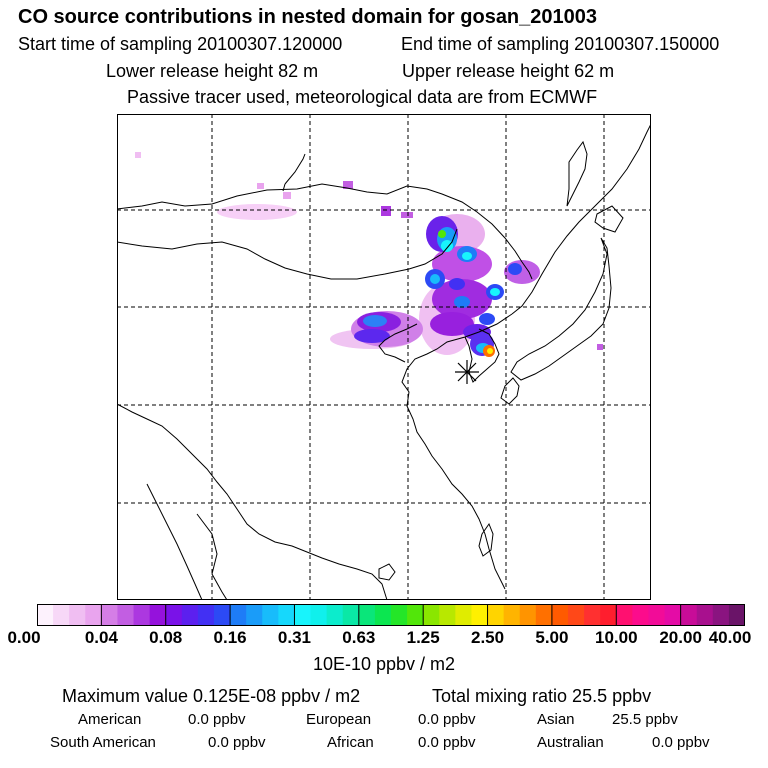  Describe the element at coordinates (101, 637) in the screenshot. I see `color-scale-tick-label: 0.04` at that location.